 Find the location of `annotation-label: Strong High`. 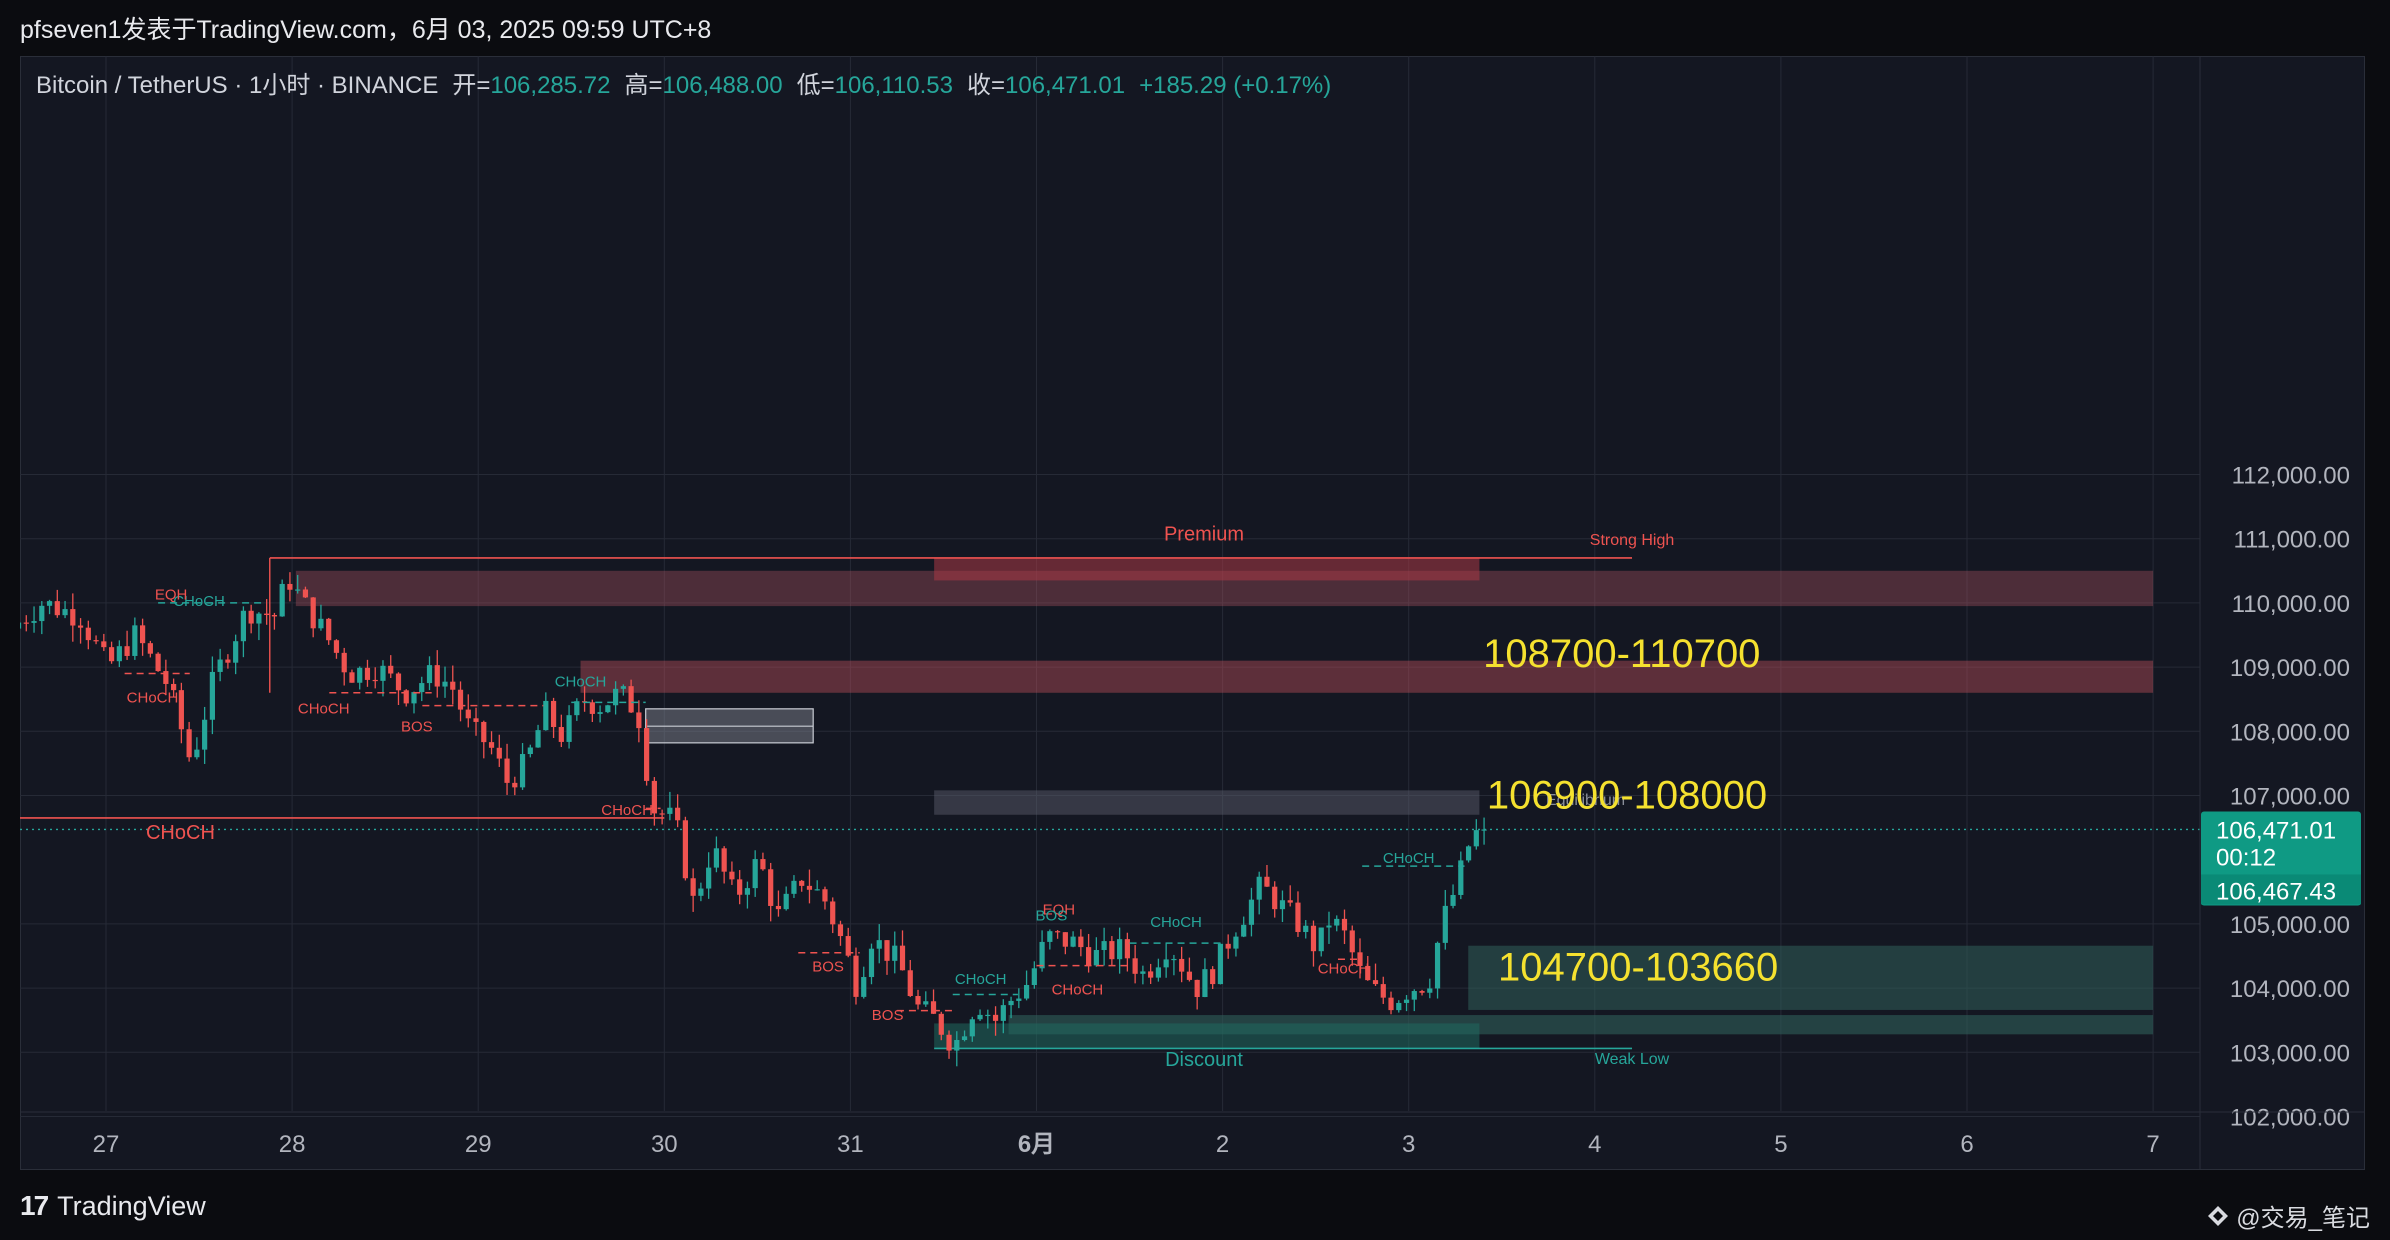

annotation-label: Strong High is located at coordinates (1632, 540).